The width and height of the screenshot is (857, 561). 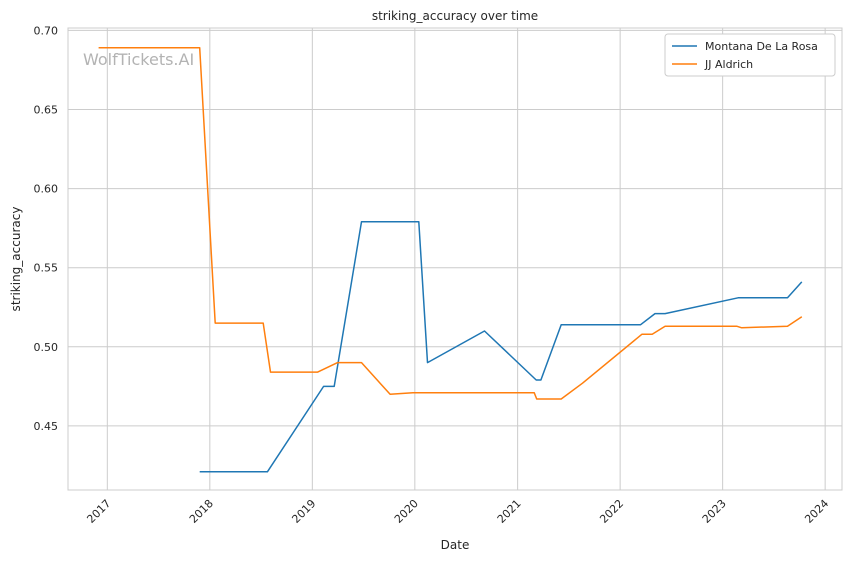 What do you see at coordinates (46, 426) in the screenshot?
I see `y-tick-label: 0.45` at bounding box center [46, 426].